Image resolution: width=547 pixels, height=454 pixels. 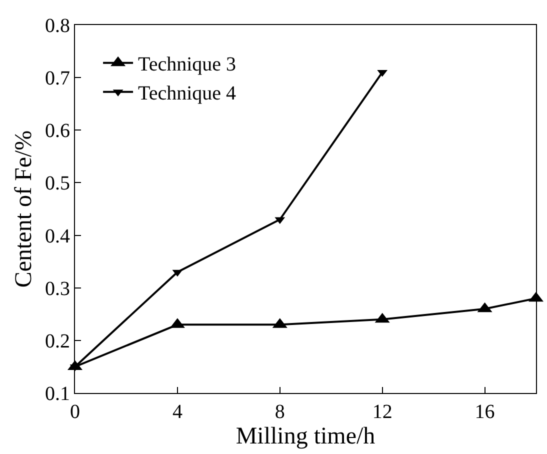 What do you see at coordinates (484, 412) in the screenshot?
I see `x-tick-label: 16` at bounding box center [484, 412].